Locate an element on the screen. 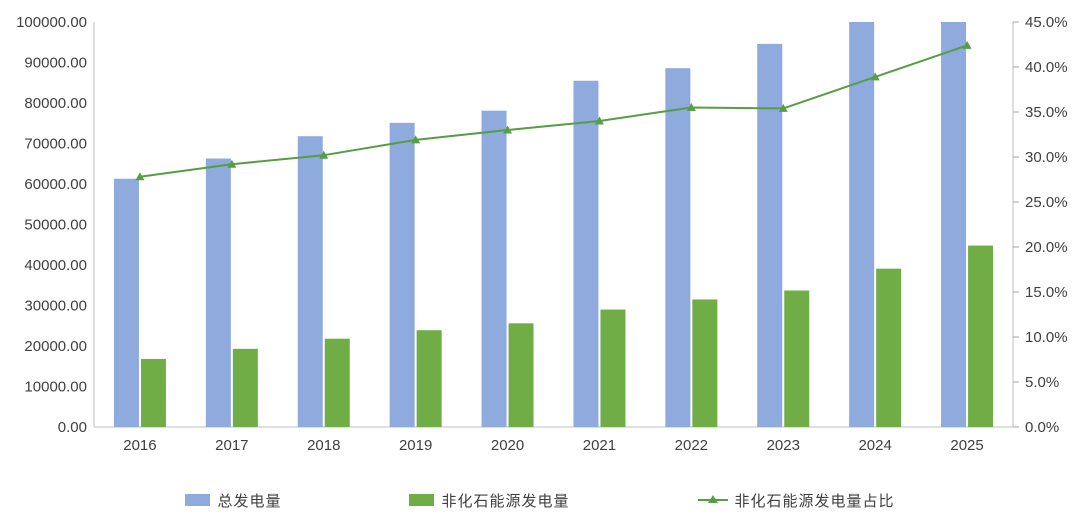  bar-nonfossil-2020 is located at coordinates (521, 375).